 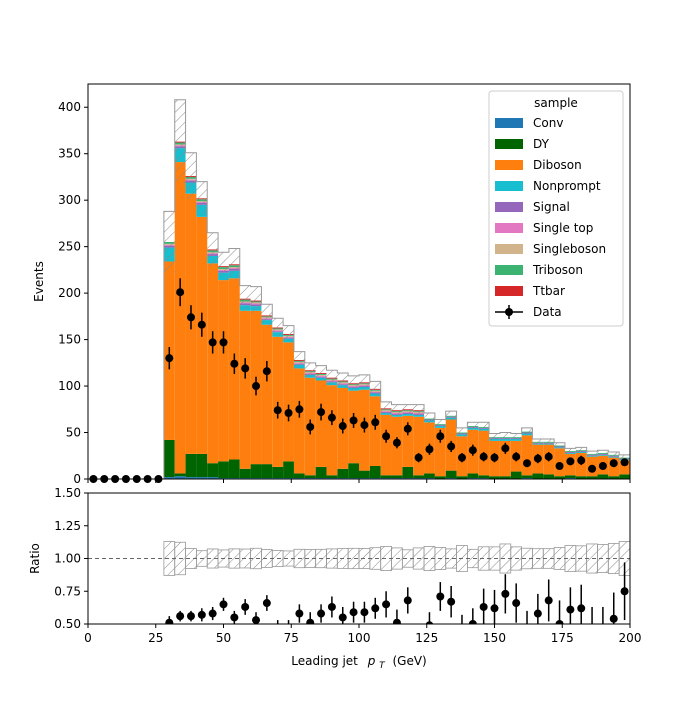 I want to click on ratio-y-tick-label: 1.25, so click(x=67, y=526).